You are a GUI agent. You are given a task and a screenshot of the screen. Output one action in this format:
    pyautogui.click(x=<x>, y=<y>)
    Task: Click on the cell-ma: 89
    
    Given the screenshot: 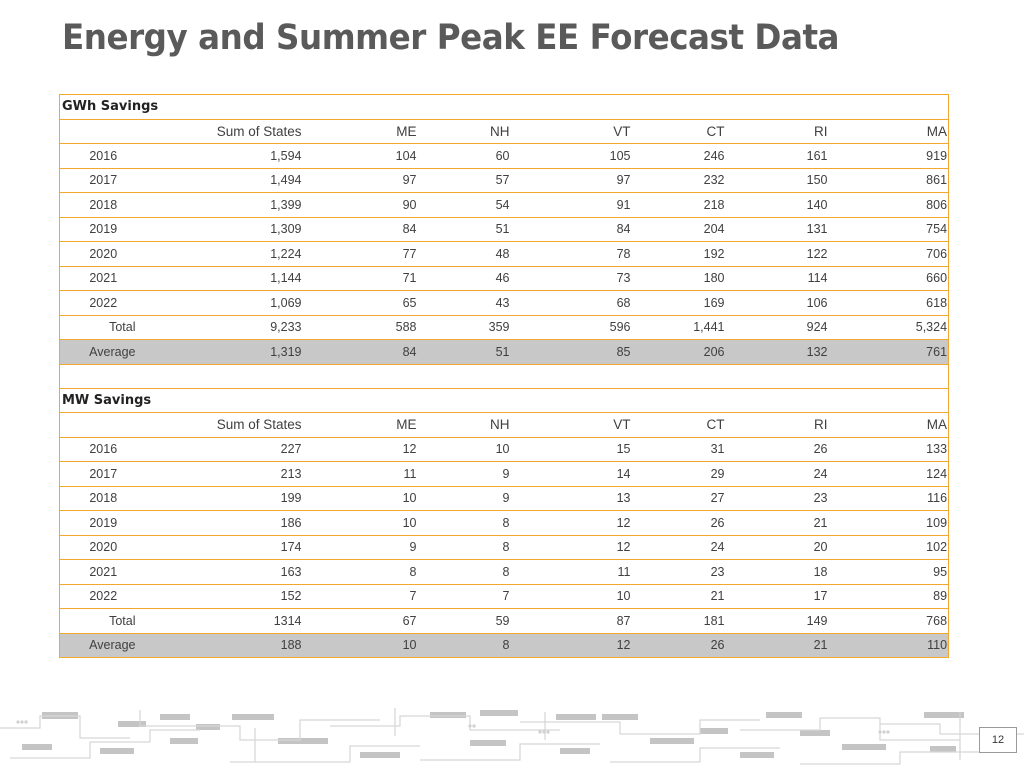 What is the action you would take?
    pyautogui.click(x=888, y=596)
    